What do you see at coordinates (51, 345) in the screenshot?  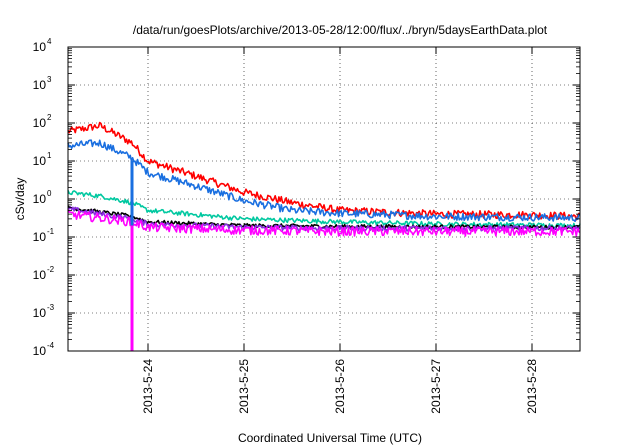 I see `y-tick-exponent: -4` at bounding box center [51, 345].